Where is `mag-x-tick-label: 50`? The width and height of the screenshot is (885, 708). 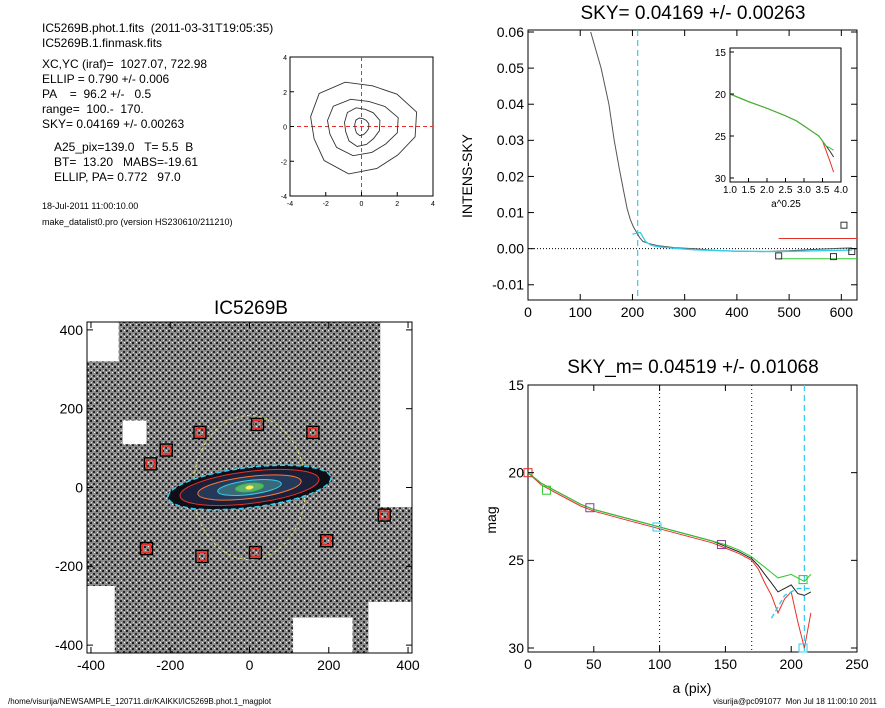
mag-x-tick-label: 50 is located at coordinates (594, 664).